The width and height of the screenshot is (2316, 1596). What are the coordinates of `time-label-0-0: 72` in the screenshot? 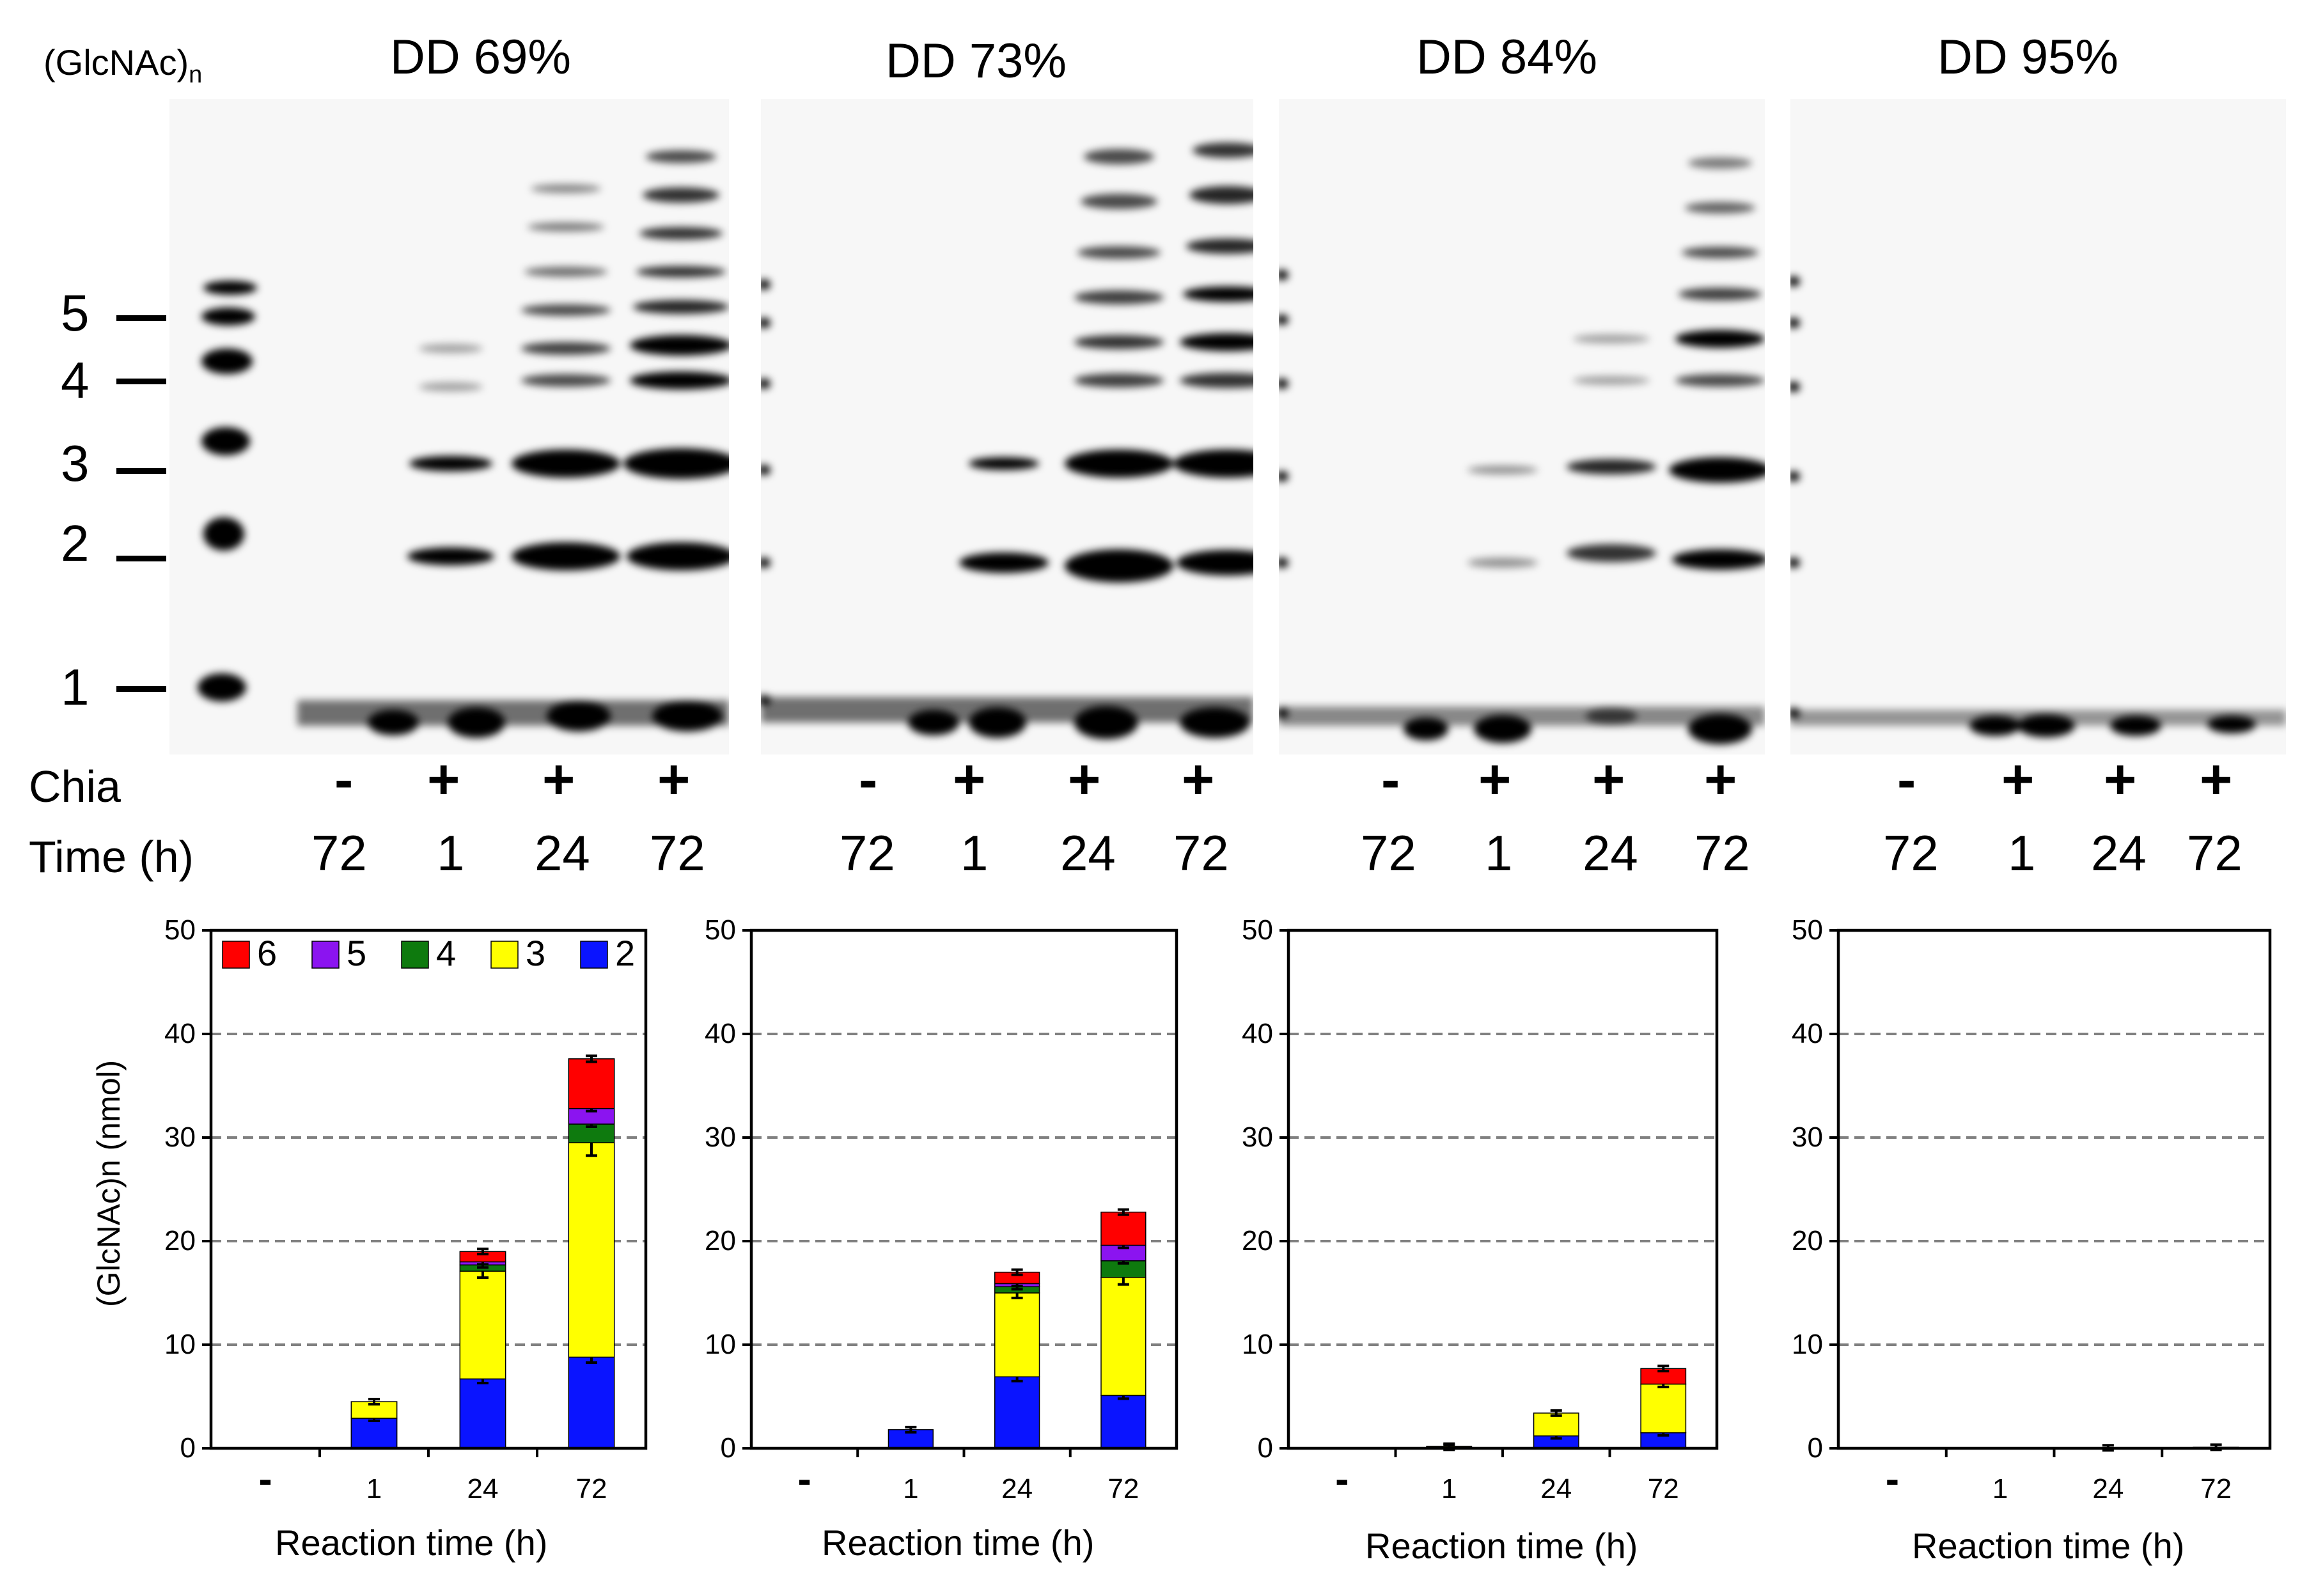 It's located at (339, 853).